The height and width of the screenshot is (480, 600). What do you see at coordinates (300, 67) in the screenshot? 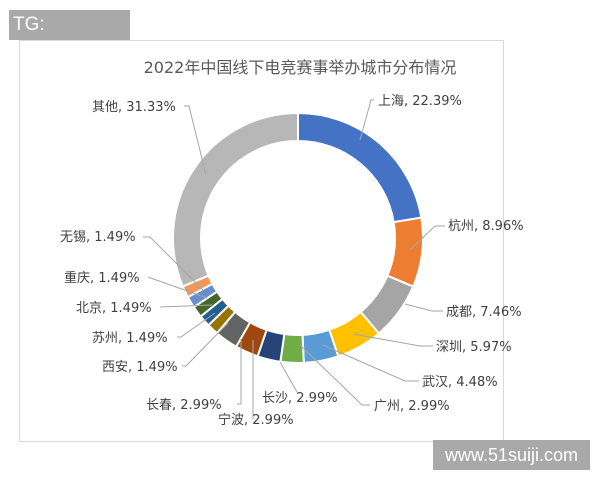
I see `chart-title: 2022年中国线下电竞赛事举办城市分布情况` at bounding box center [300, 67].